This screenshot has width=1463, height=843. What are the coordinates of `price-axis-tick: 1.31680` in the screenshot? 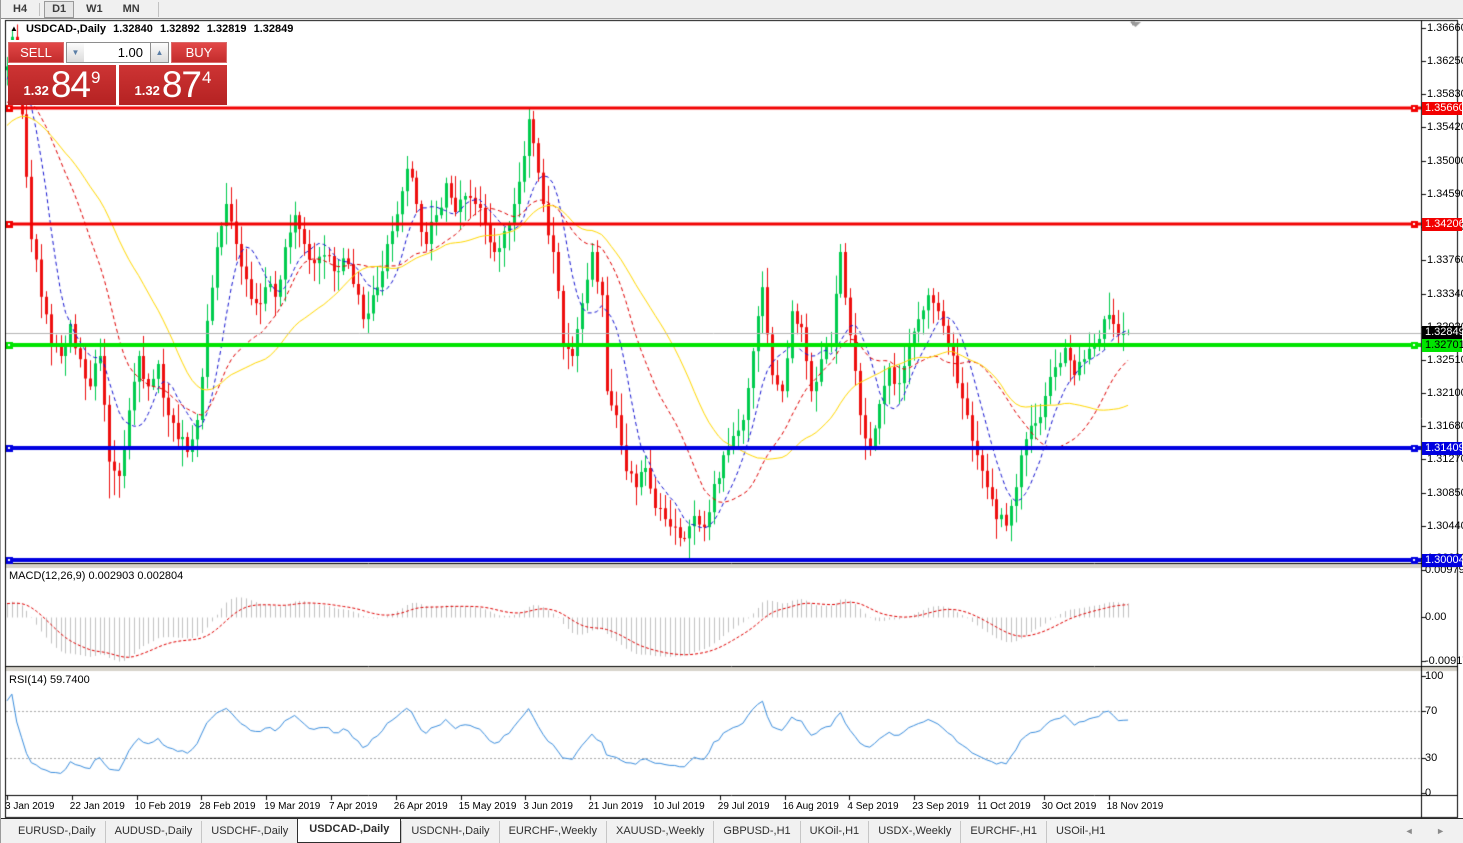 It's located at (1445, 426).